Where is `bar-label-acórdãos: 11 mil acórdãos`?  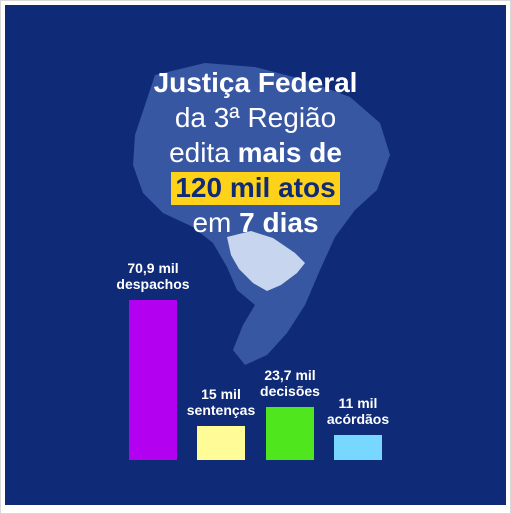 bar-label-acórdãos: 11 mil acórdãos is located at coordinates (358, 411).